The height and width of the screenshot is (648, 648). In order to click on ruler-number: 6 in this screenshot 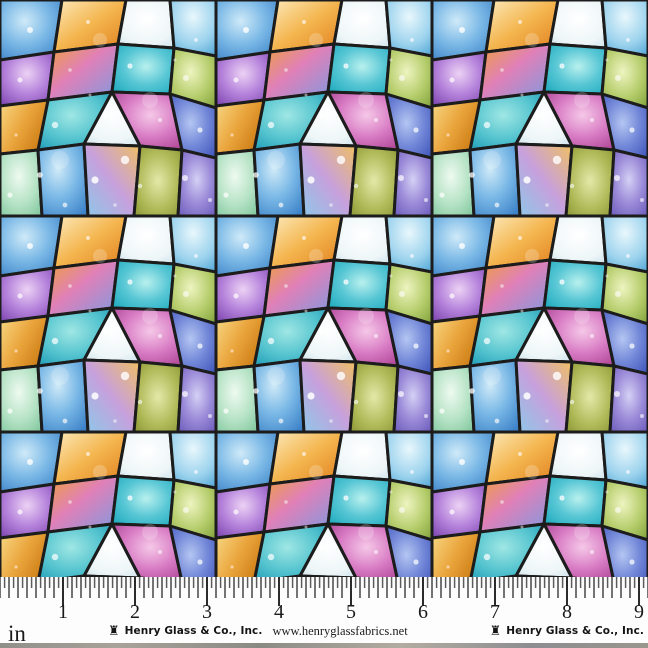, I will do `click(423, 612)`.